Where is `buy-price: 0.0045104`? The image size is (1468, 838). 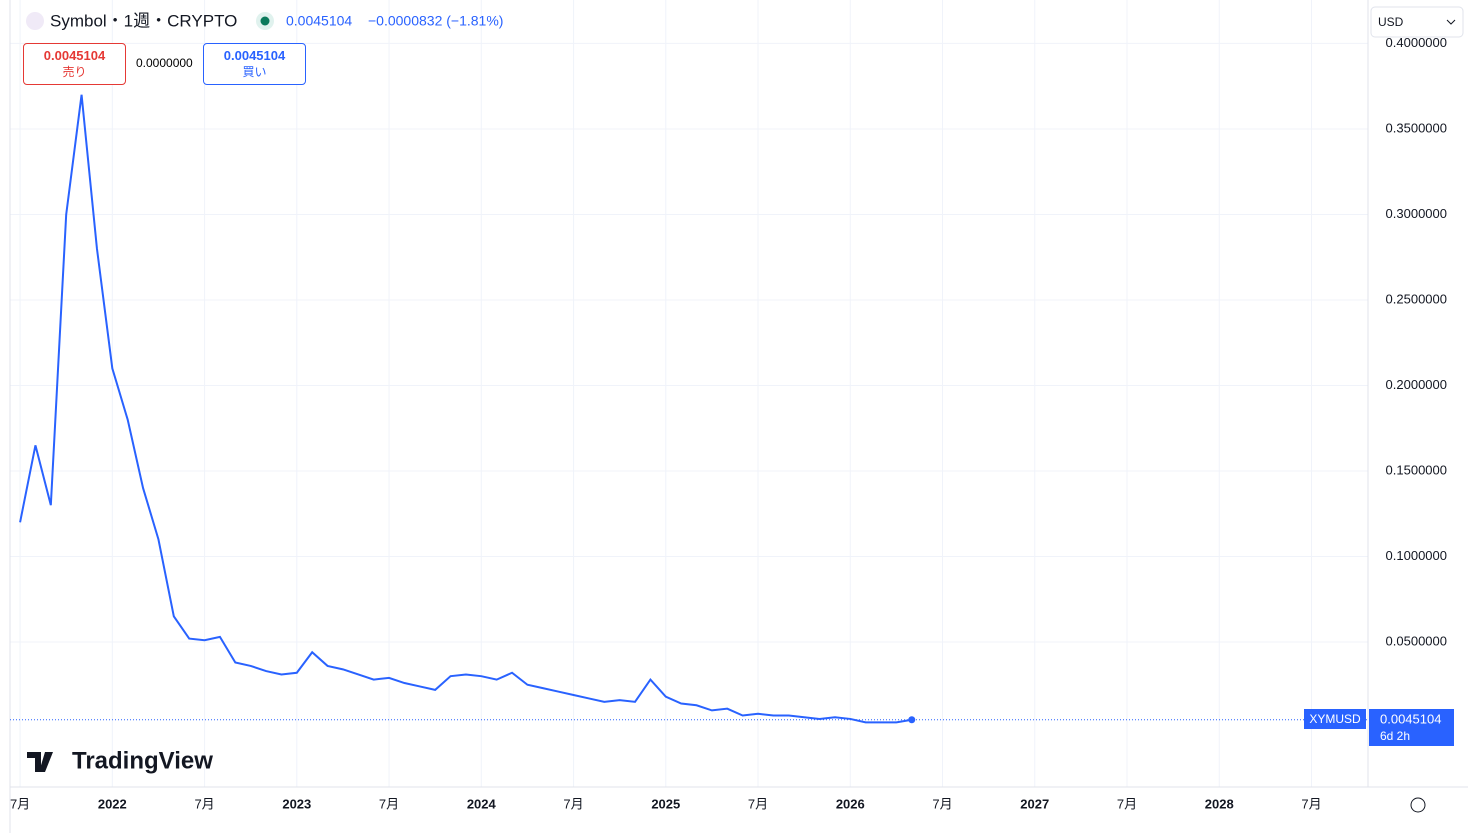
buy-price: 0.0045104 is located at coordinates (254, 55).